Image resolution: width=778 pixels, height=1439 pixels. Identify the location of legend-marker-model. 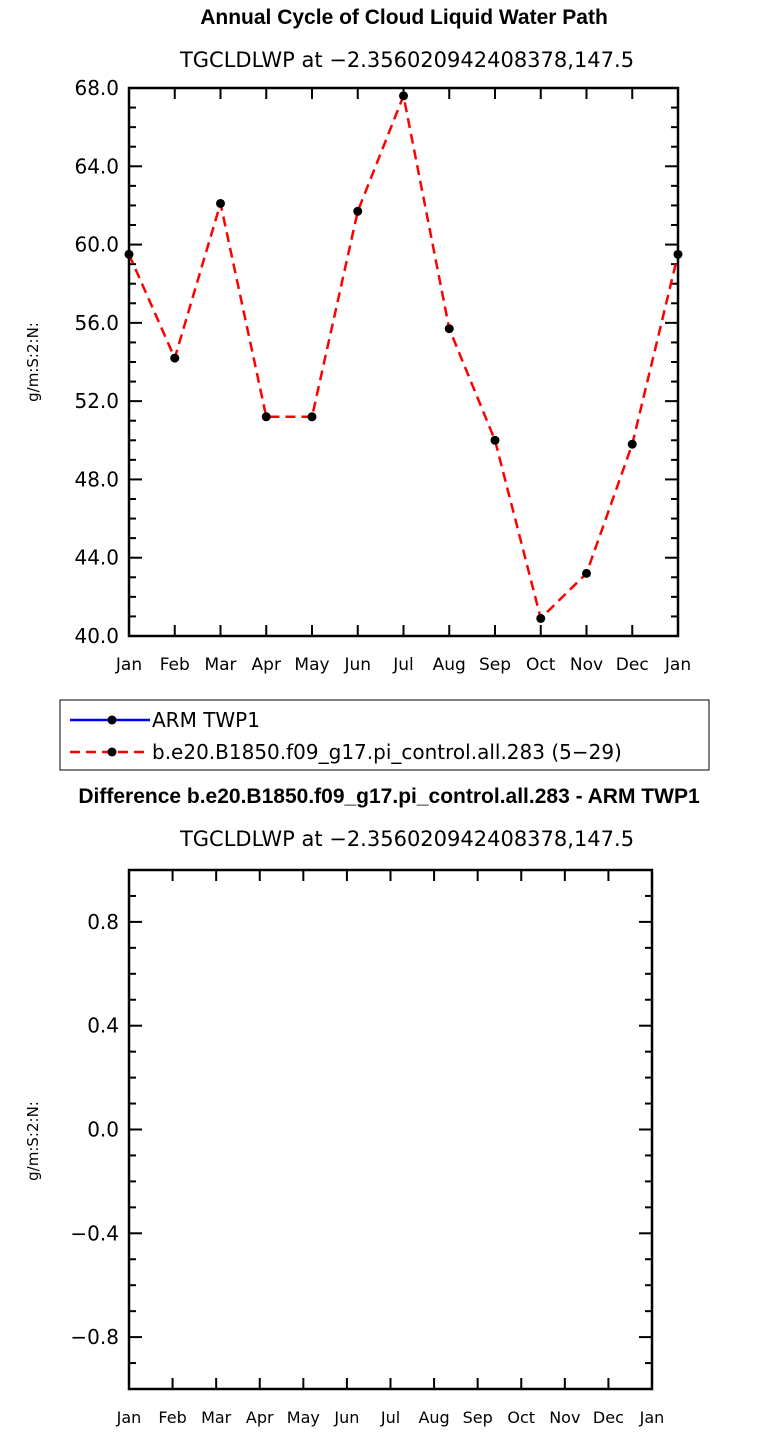
(112, 752).